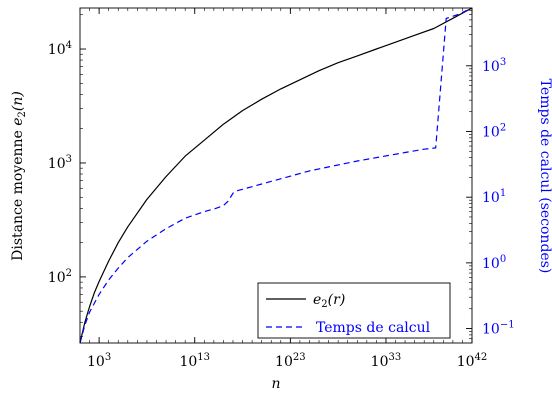  What do you see at coordinates (386, 361) in the screenshot?
I see `x-tick-label: 1033` at bounding box center [386, 361].